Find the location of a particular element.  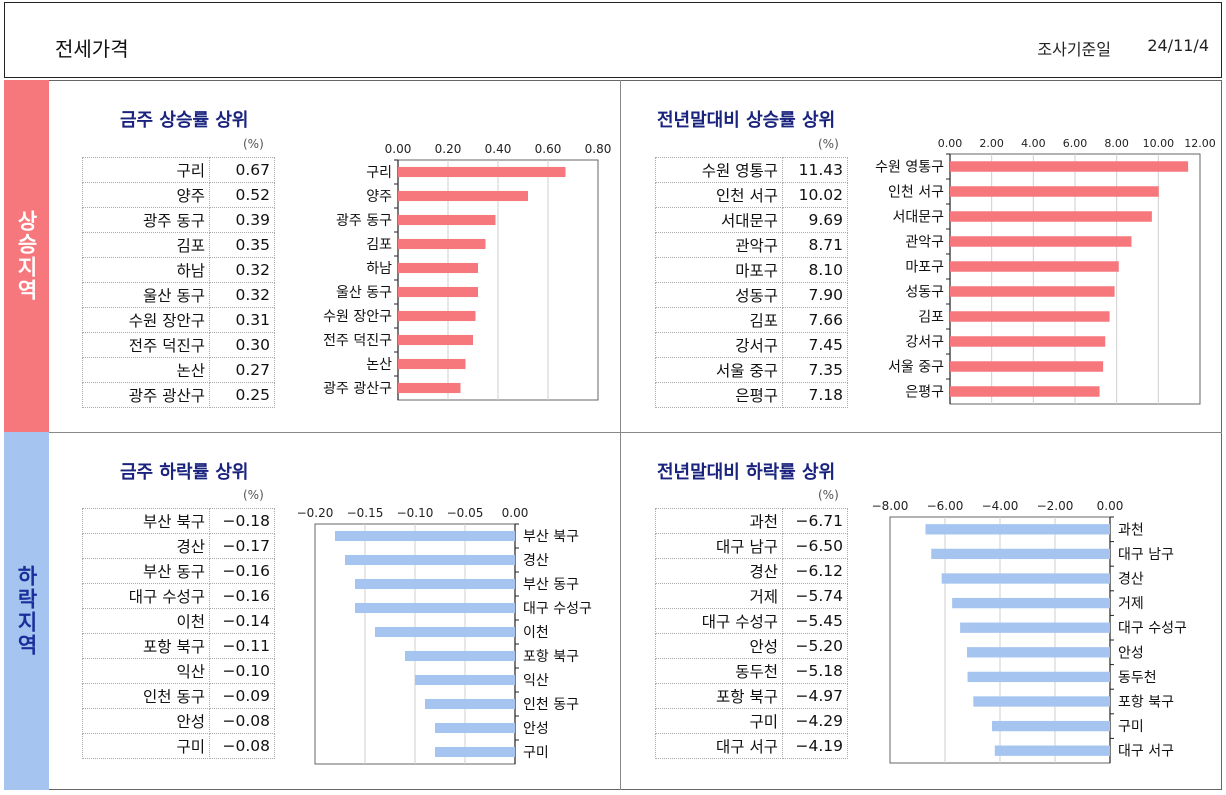

category-label: 부산 동구 is located at coordinates (551, 585).